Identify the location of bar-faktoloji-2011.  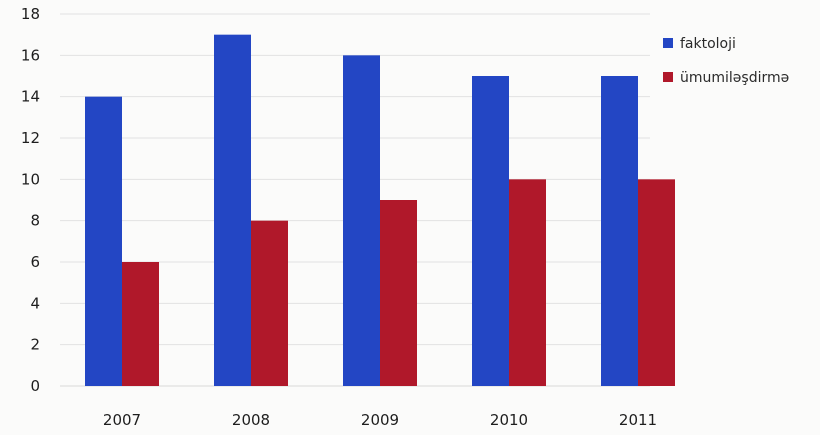
(619, 231).